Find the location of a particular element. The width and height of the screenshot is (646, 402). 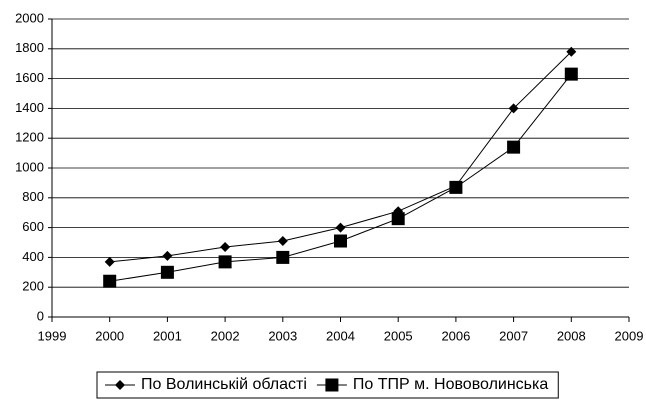

y-tick-label: 1200 is located at coordinates (29, 137).